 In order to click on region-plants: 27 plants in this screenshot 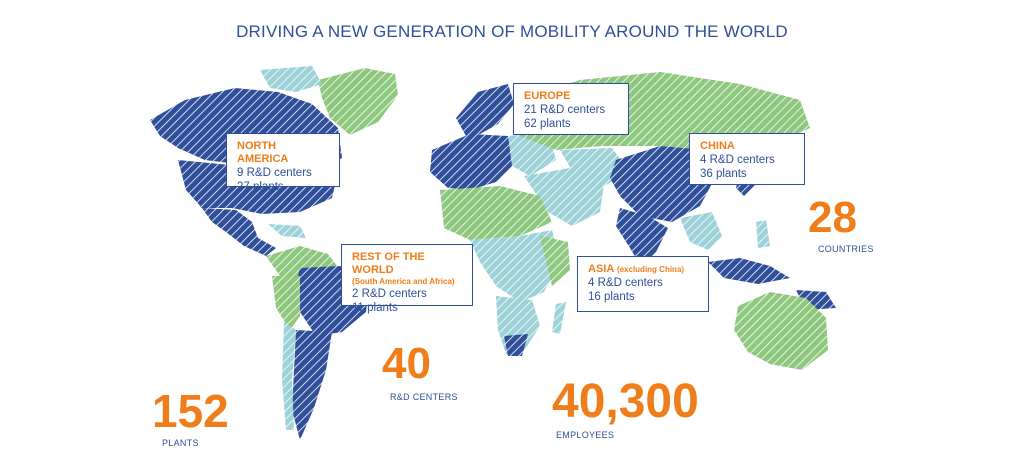, I will do `click(260, 187)`.